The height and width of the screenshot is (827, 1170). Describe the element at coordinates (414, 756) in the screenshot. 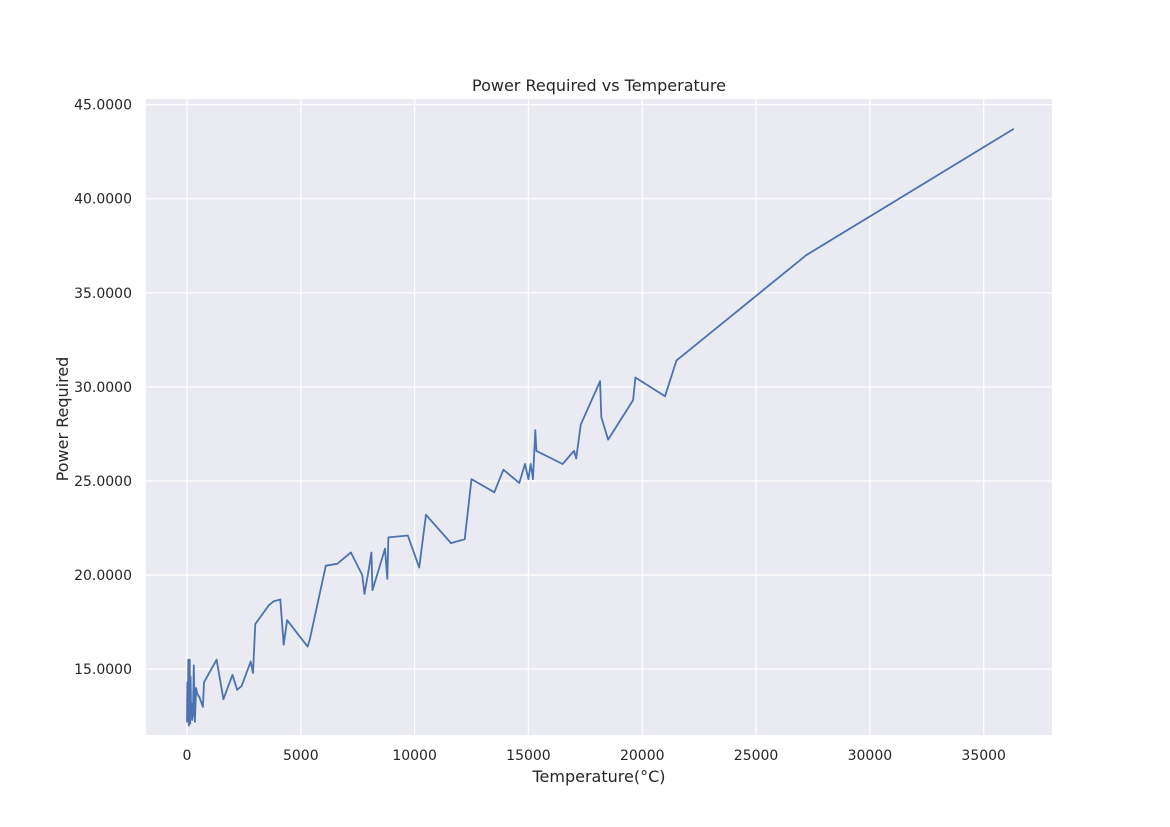

I see `x-tick-label: 10000` at that location.